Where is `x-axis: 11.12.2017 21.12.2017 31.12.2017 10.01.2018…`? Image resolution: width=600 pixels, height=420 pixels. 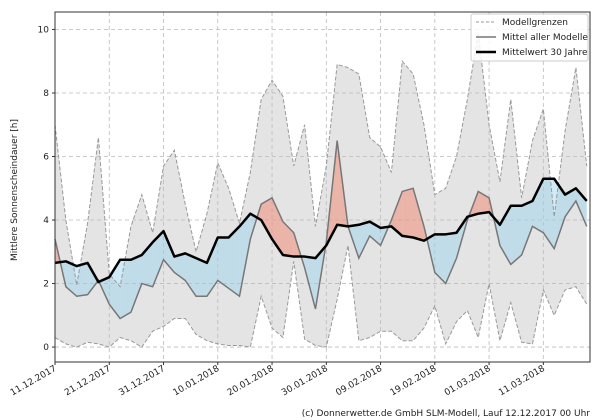
x-axis: 11.12.2017 21.12.2017 31.12.2017 10.01.2018… is located at coordinates (278, 380).